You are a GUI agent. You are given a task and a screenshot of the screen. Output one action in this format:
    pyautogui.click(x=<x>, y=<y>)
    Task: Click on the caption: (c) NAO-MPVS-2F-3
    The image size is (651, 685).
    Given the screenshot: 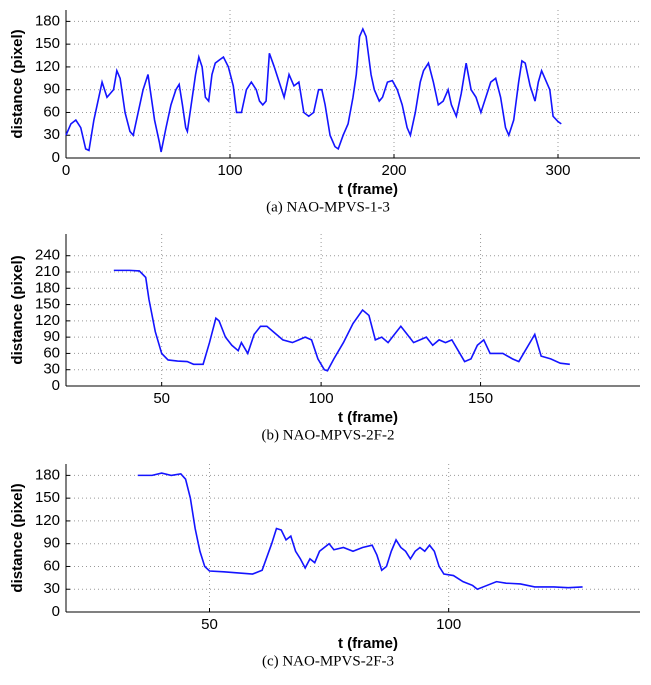 What is the action you would take?
    pyautogui.click(x=328, y=661)
    